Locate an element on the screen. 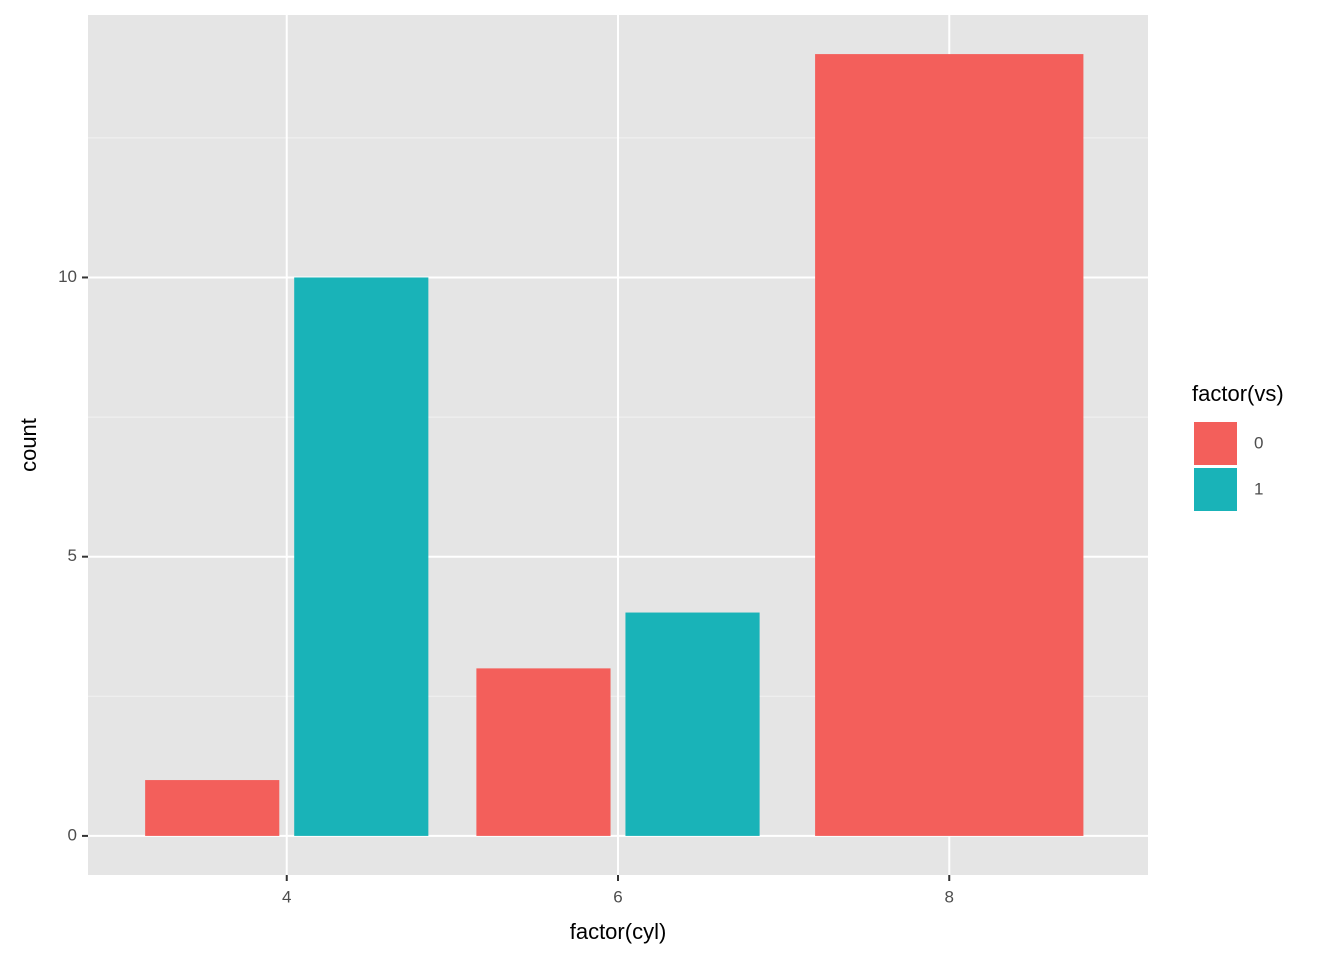  legend-title: factor(vs) is located at coordinates (1238, 393).